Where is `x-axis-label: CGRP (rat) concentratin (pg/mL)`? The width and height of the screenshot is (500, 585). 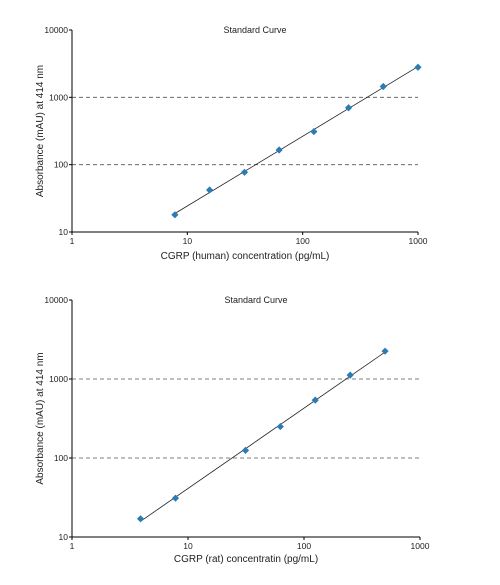 x-axis-label: CGRP (rat) concentratin (pg/mL) is located at coordinates (246, 559).